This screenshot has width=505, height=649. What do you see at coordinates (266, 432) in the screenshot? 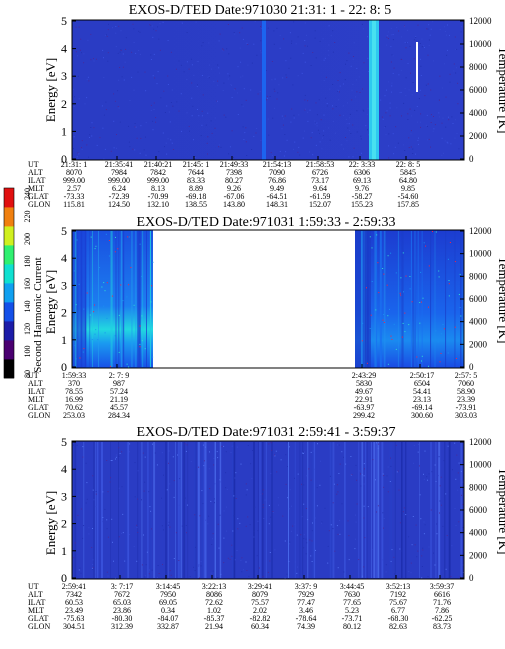
I see `panel-3-title: EXOS-D/TED Date:971031 2:59:41 - 3:59:37` at bounding box center [266, 432].